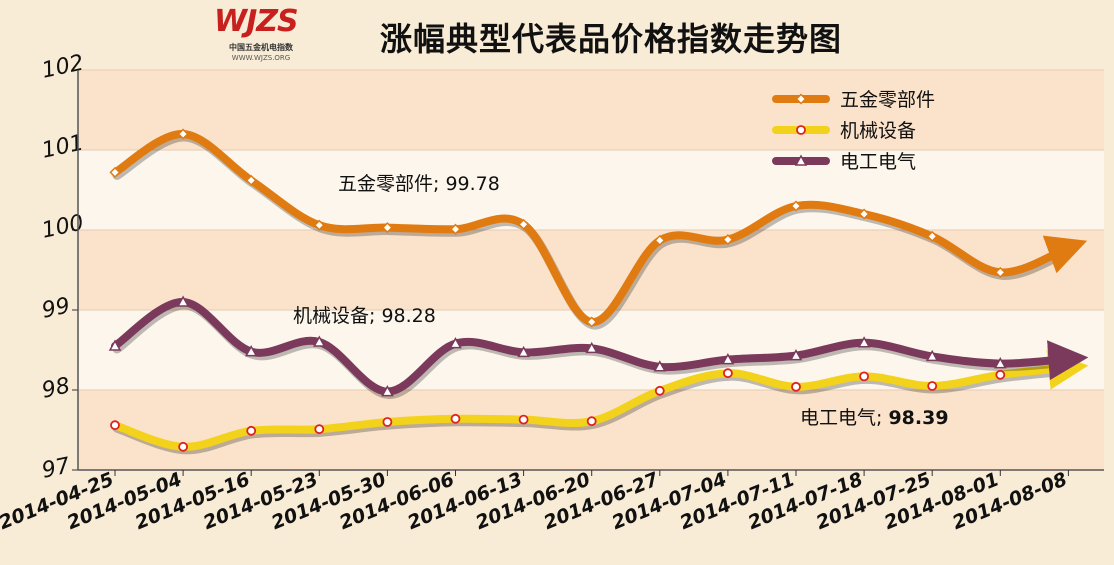  Describe the element at coordinates (56, 468) in the screenshot. I see `y-tick-label: 97` at that location.